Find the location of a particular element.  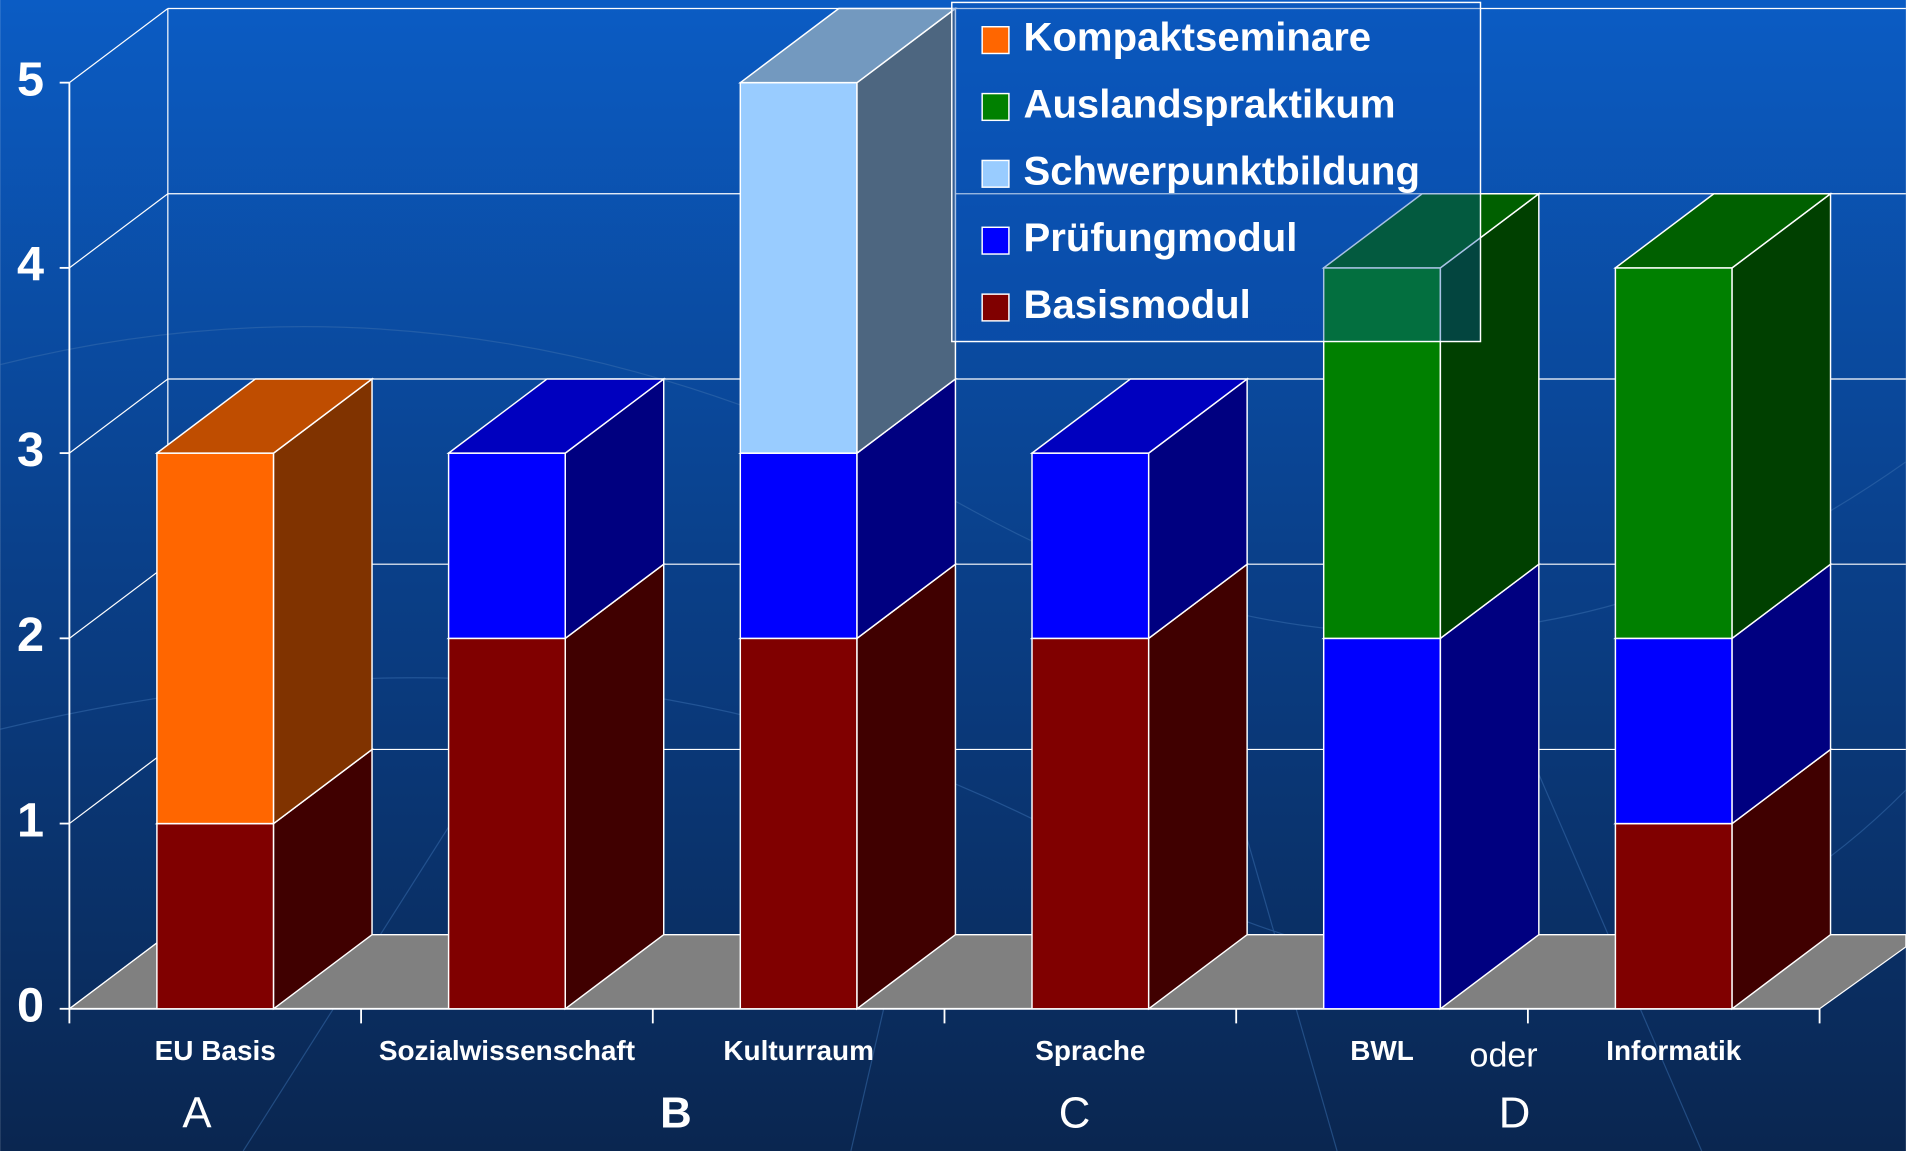

x-tick-label: Sprache is located at coordinates (1090, 1050).